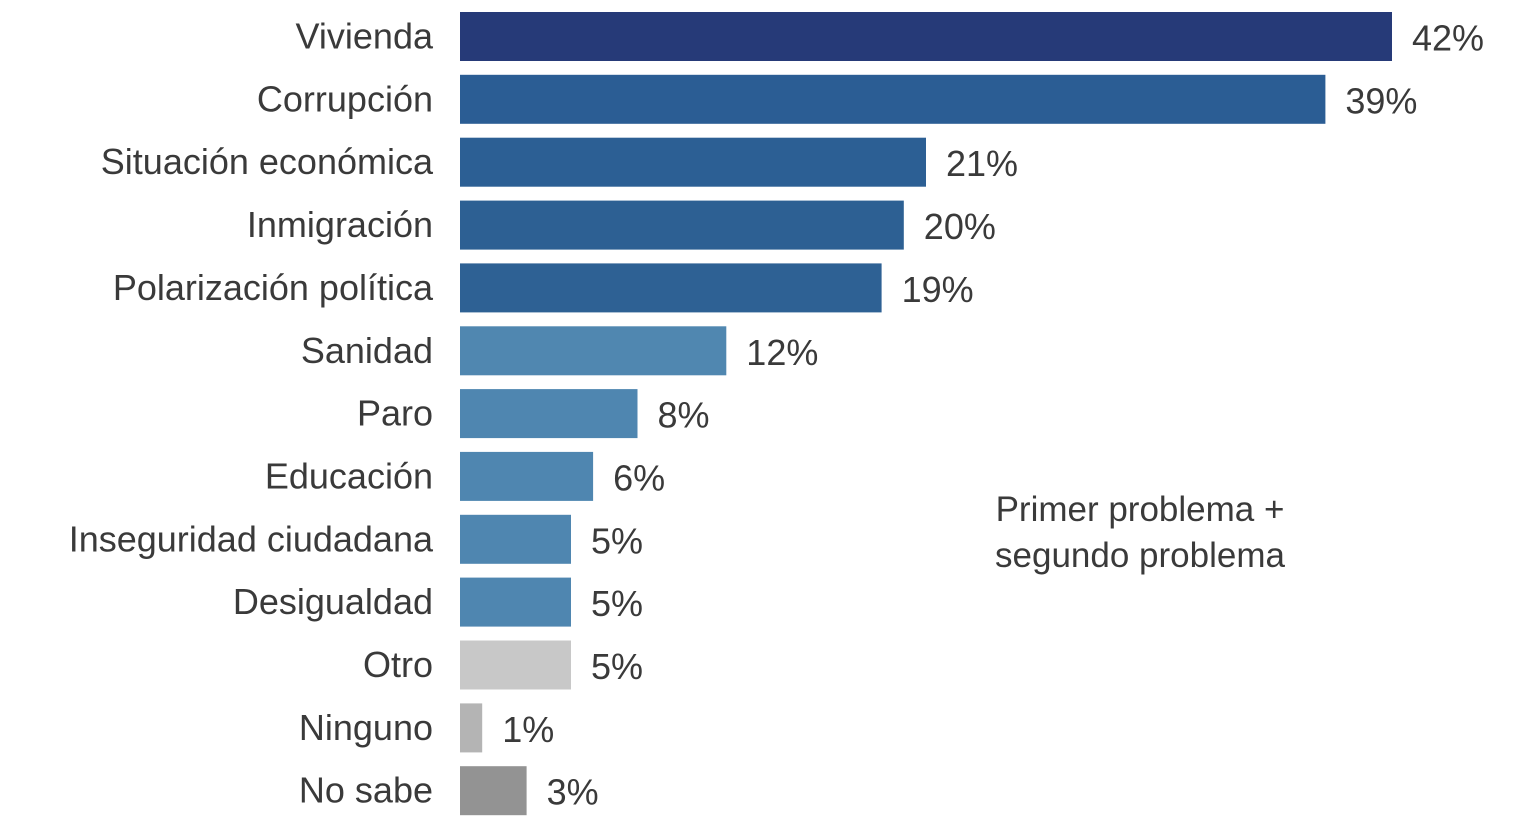 The width and height of the screenshot is (1526, 816). What do you see at coordinates (617, 666) in the screenshot?
I see `value-label-10: 5%` at bounding box center [617, 666].